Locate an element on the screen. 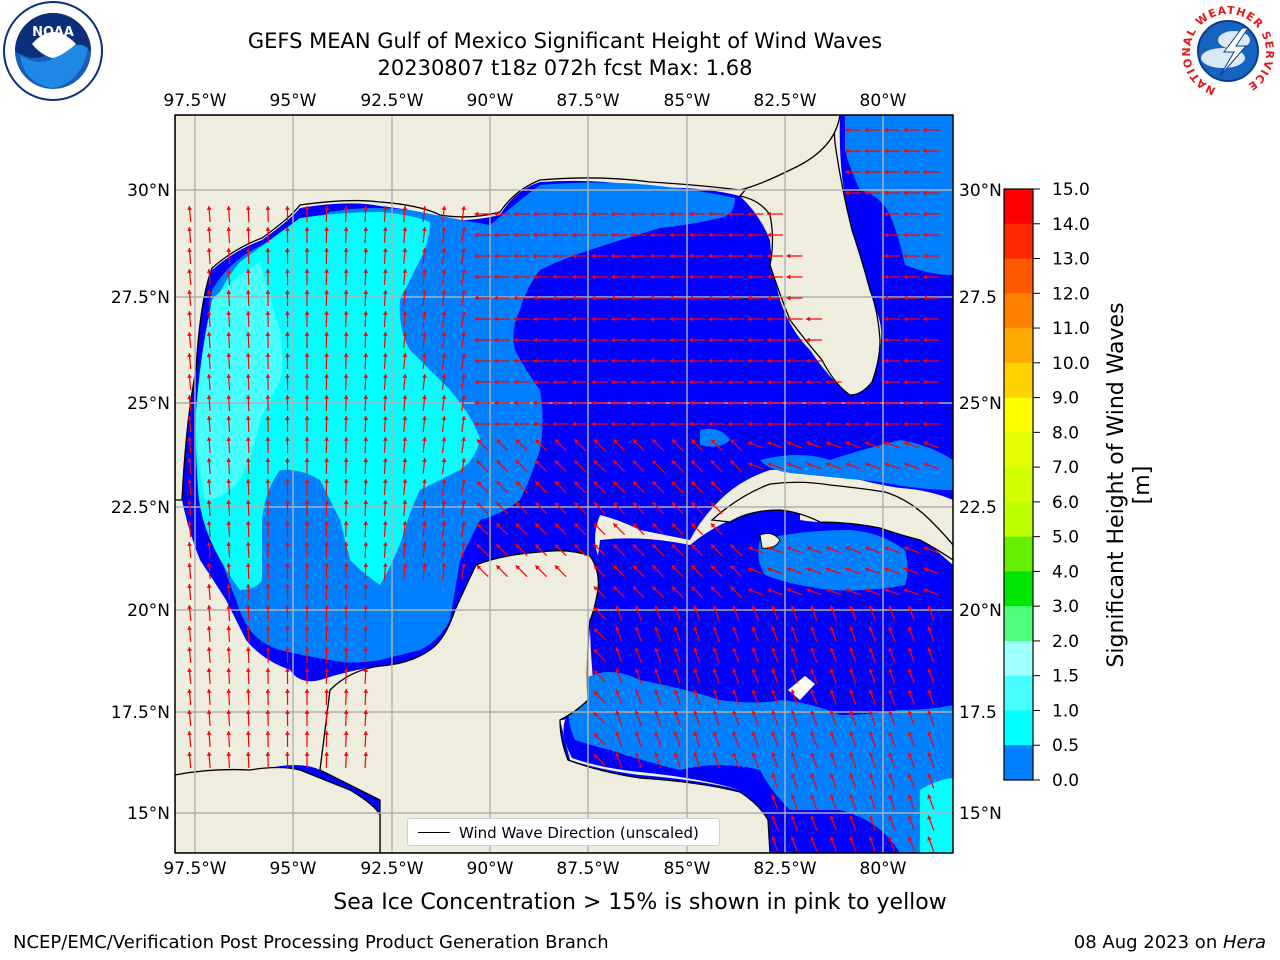 This screenshot has width=1280, height=960. colorbar-tick-label: 9.0 is located at coordinates (1065, 399).